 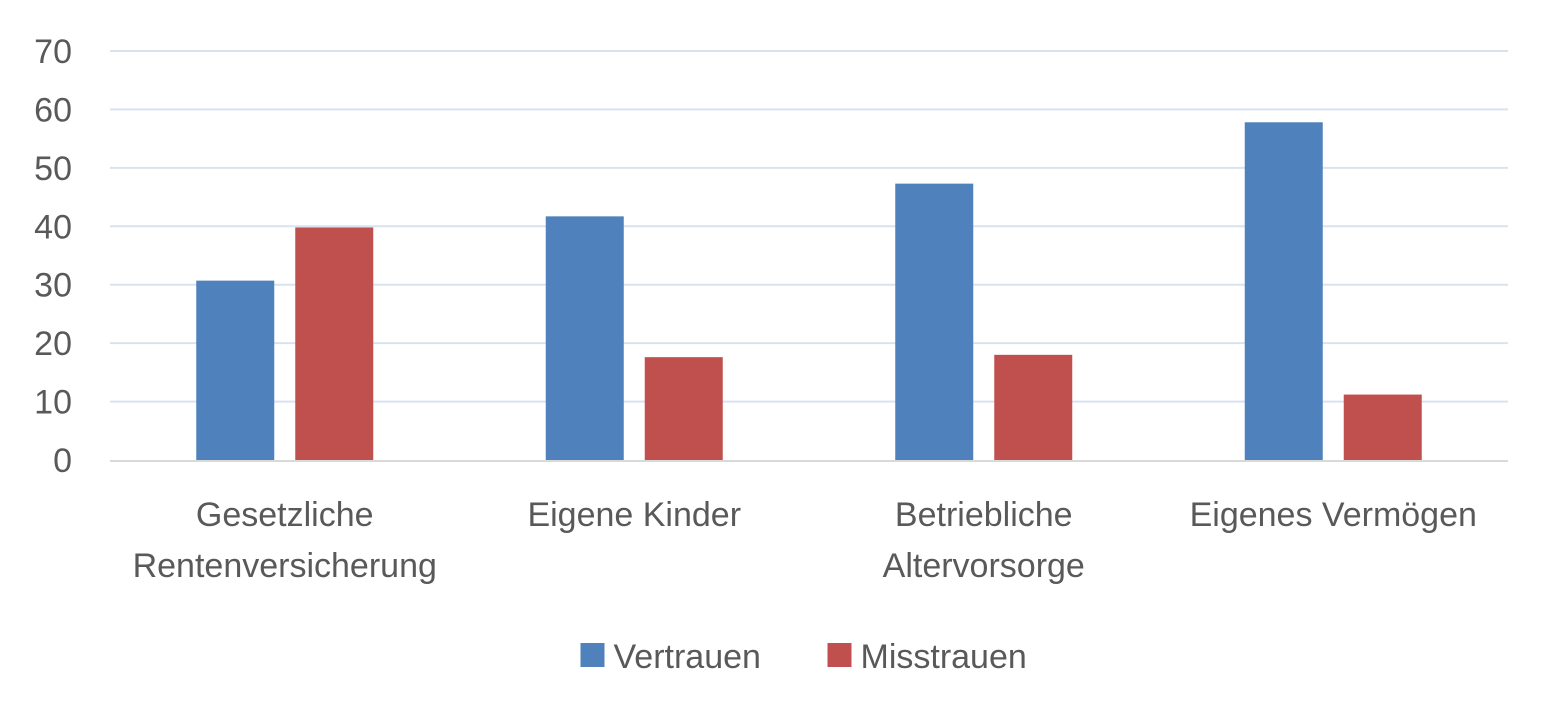 I want to click on y-axis-tick-labels: 0 10 20 30 40 50 60 70, so click(x=53, y=256).